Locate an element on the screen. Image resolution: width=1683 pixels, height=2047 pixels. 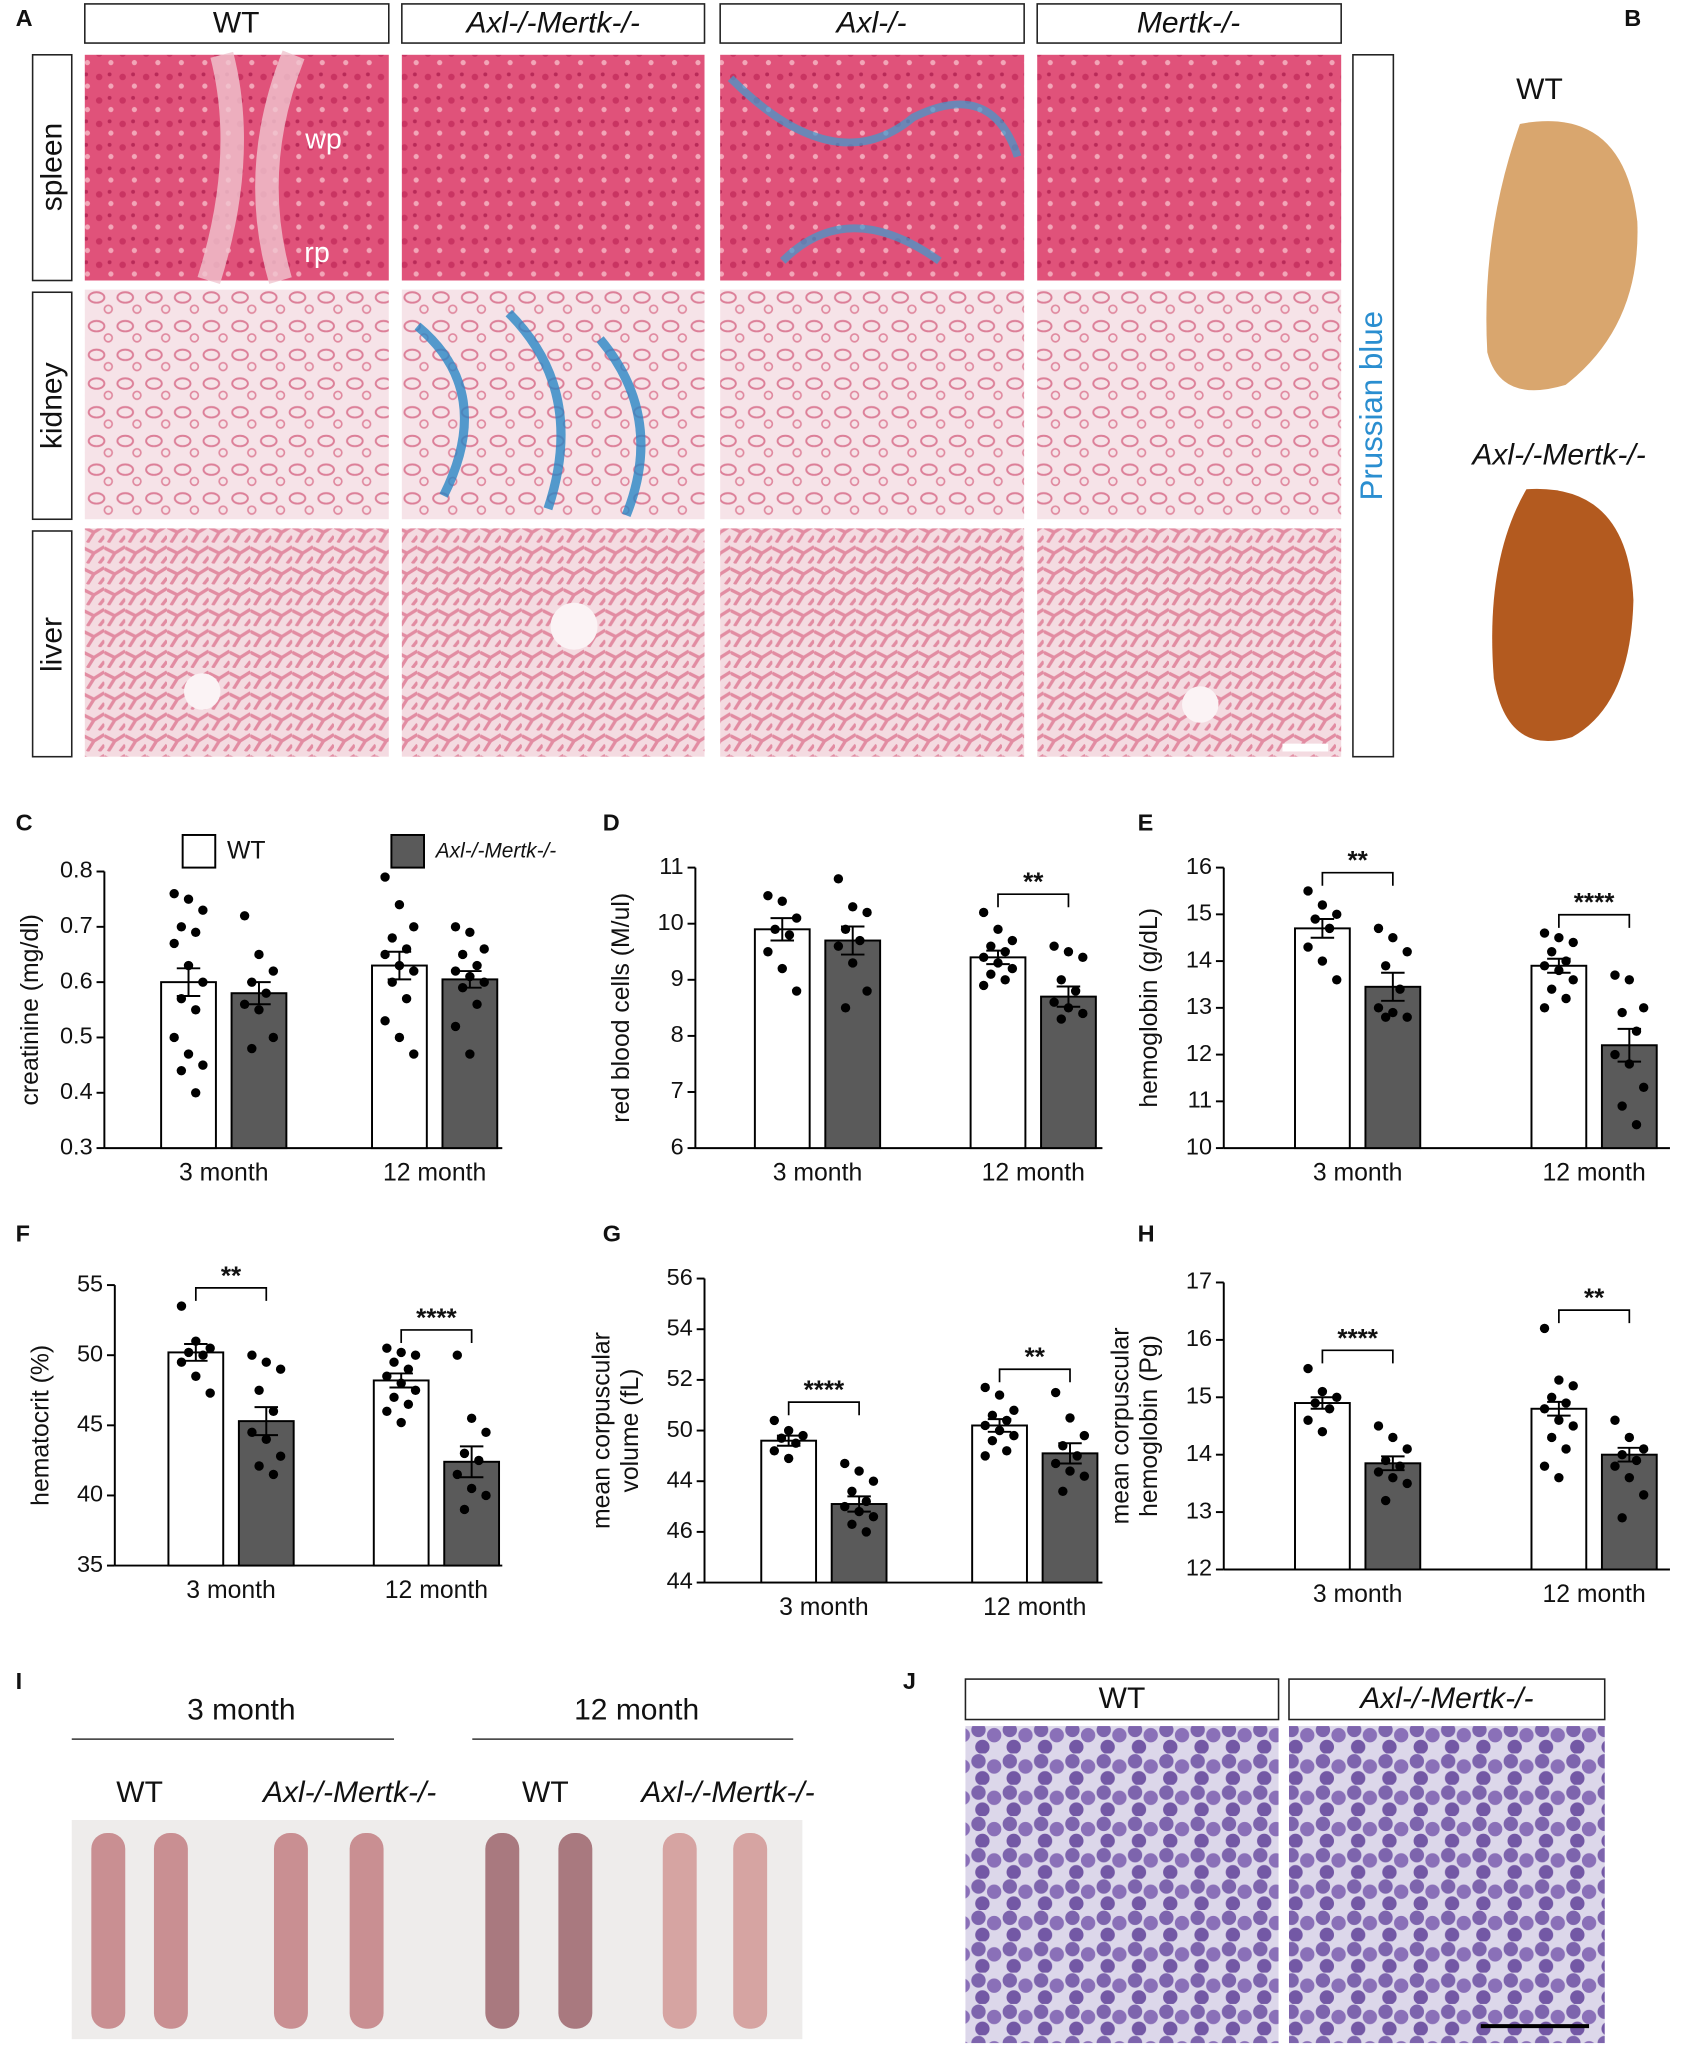
y-tick-label: 44 is located at coordinates (680, 1581).